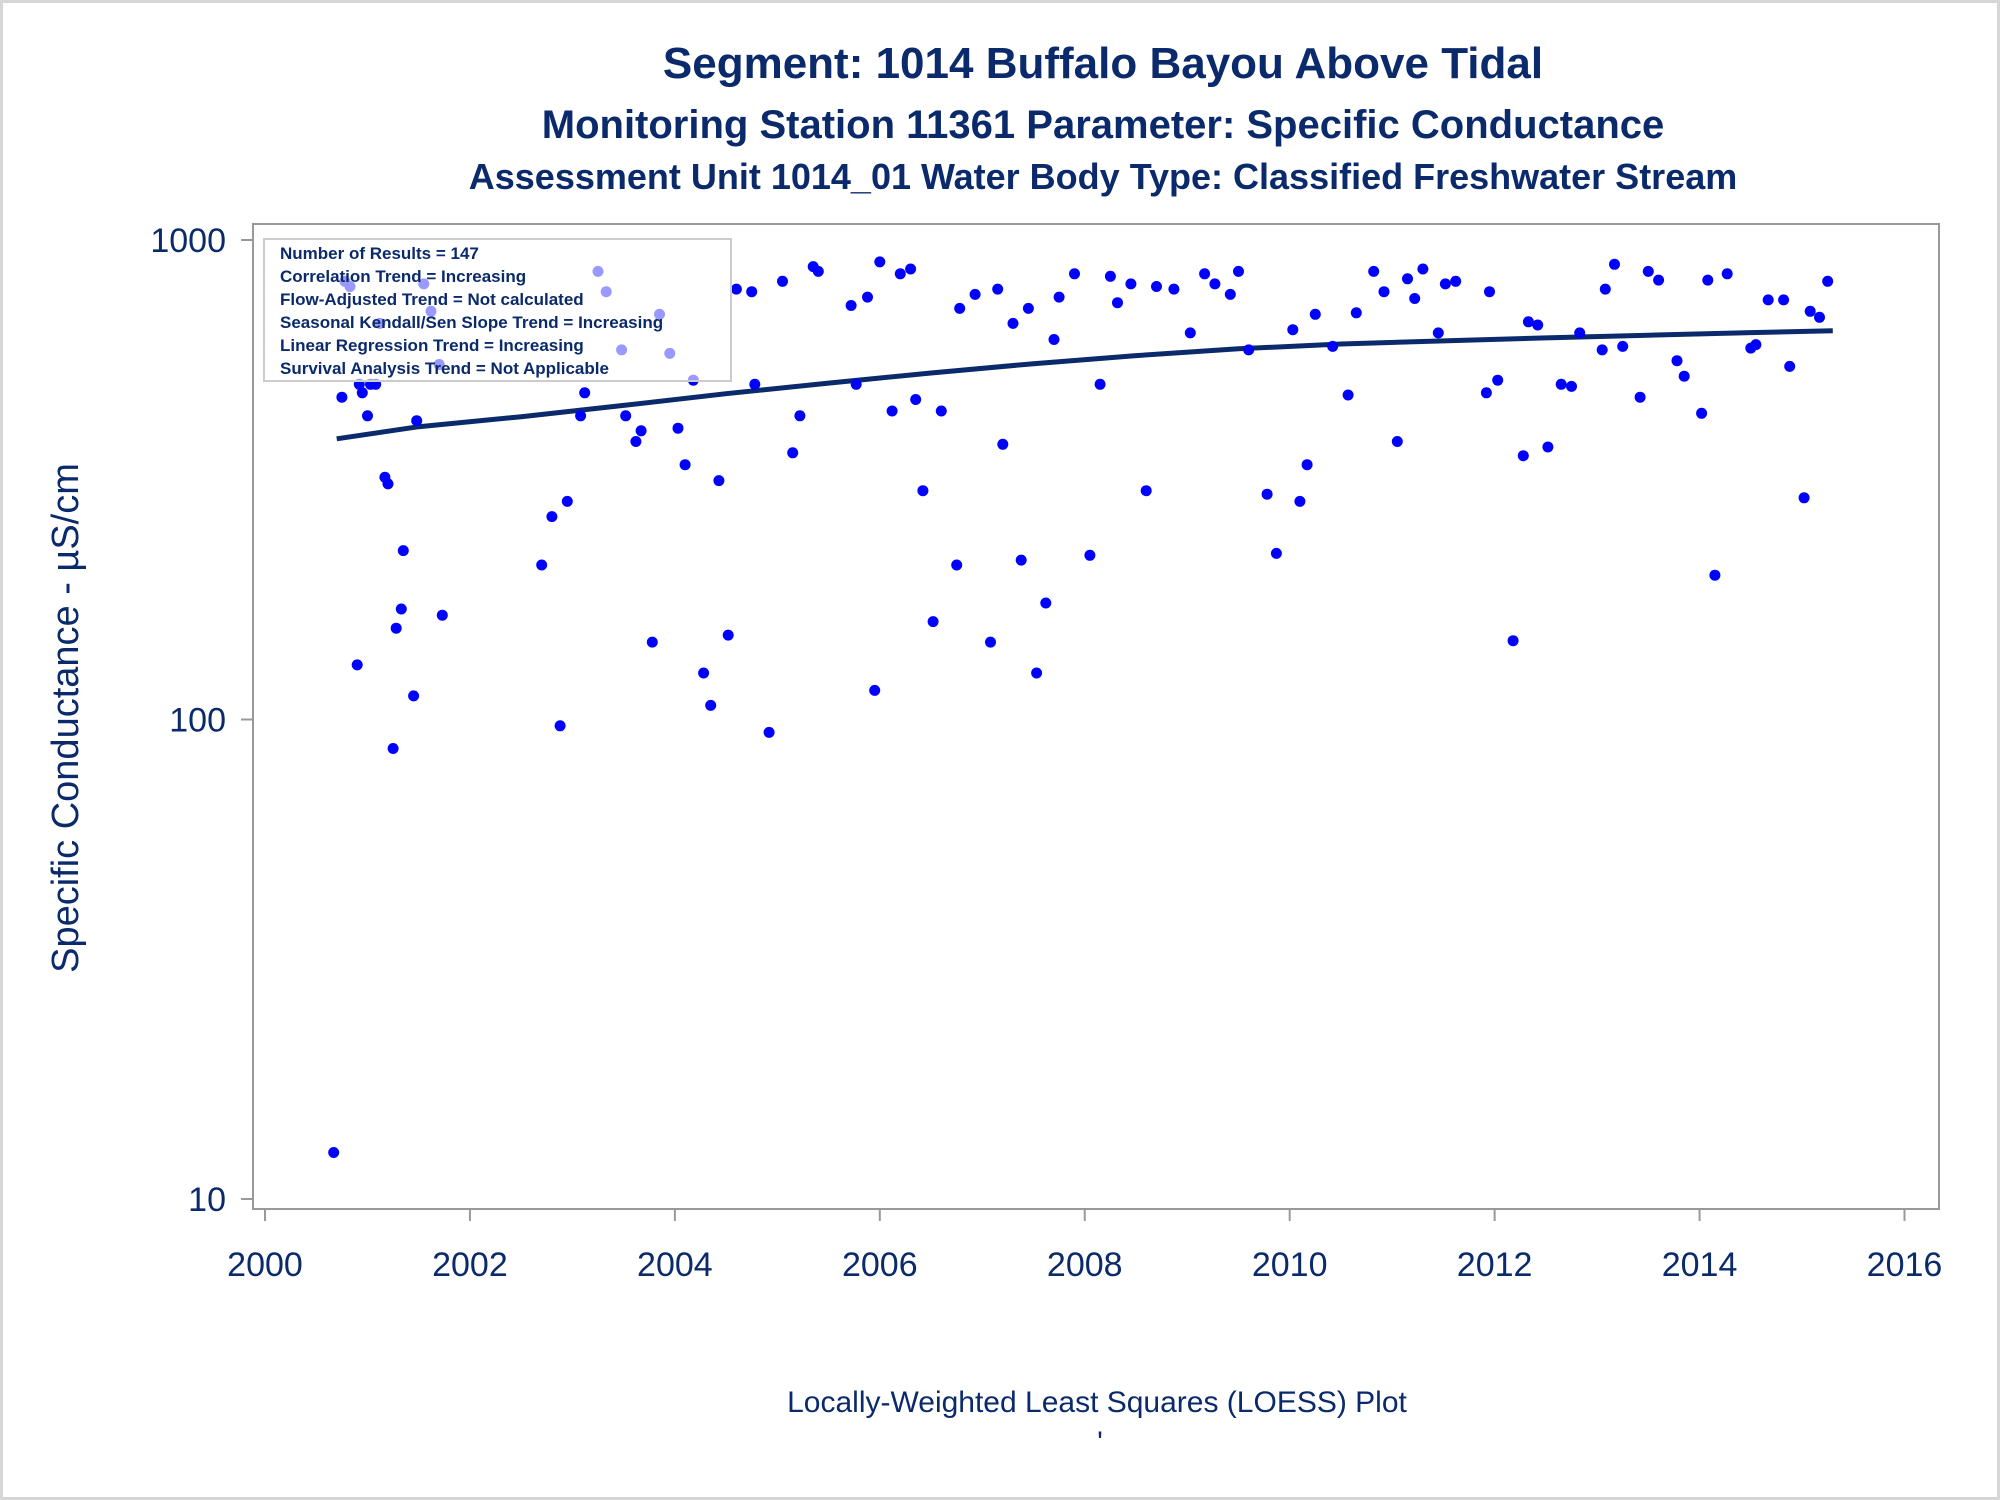 Image resolution: width=2000 pixels, height=1500 pixels. Describe the element at coordinates (1100, 1442) in the screenshot. I see `footnote-mark: '` at that location.